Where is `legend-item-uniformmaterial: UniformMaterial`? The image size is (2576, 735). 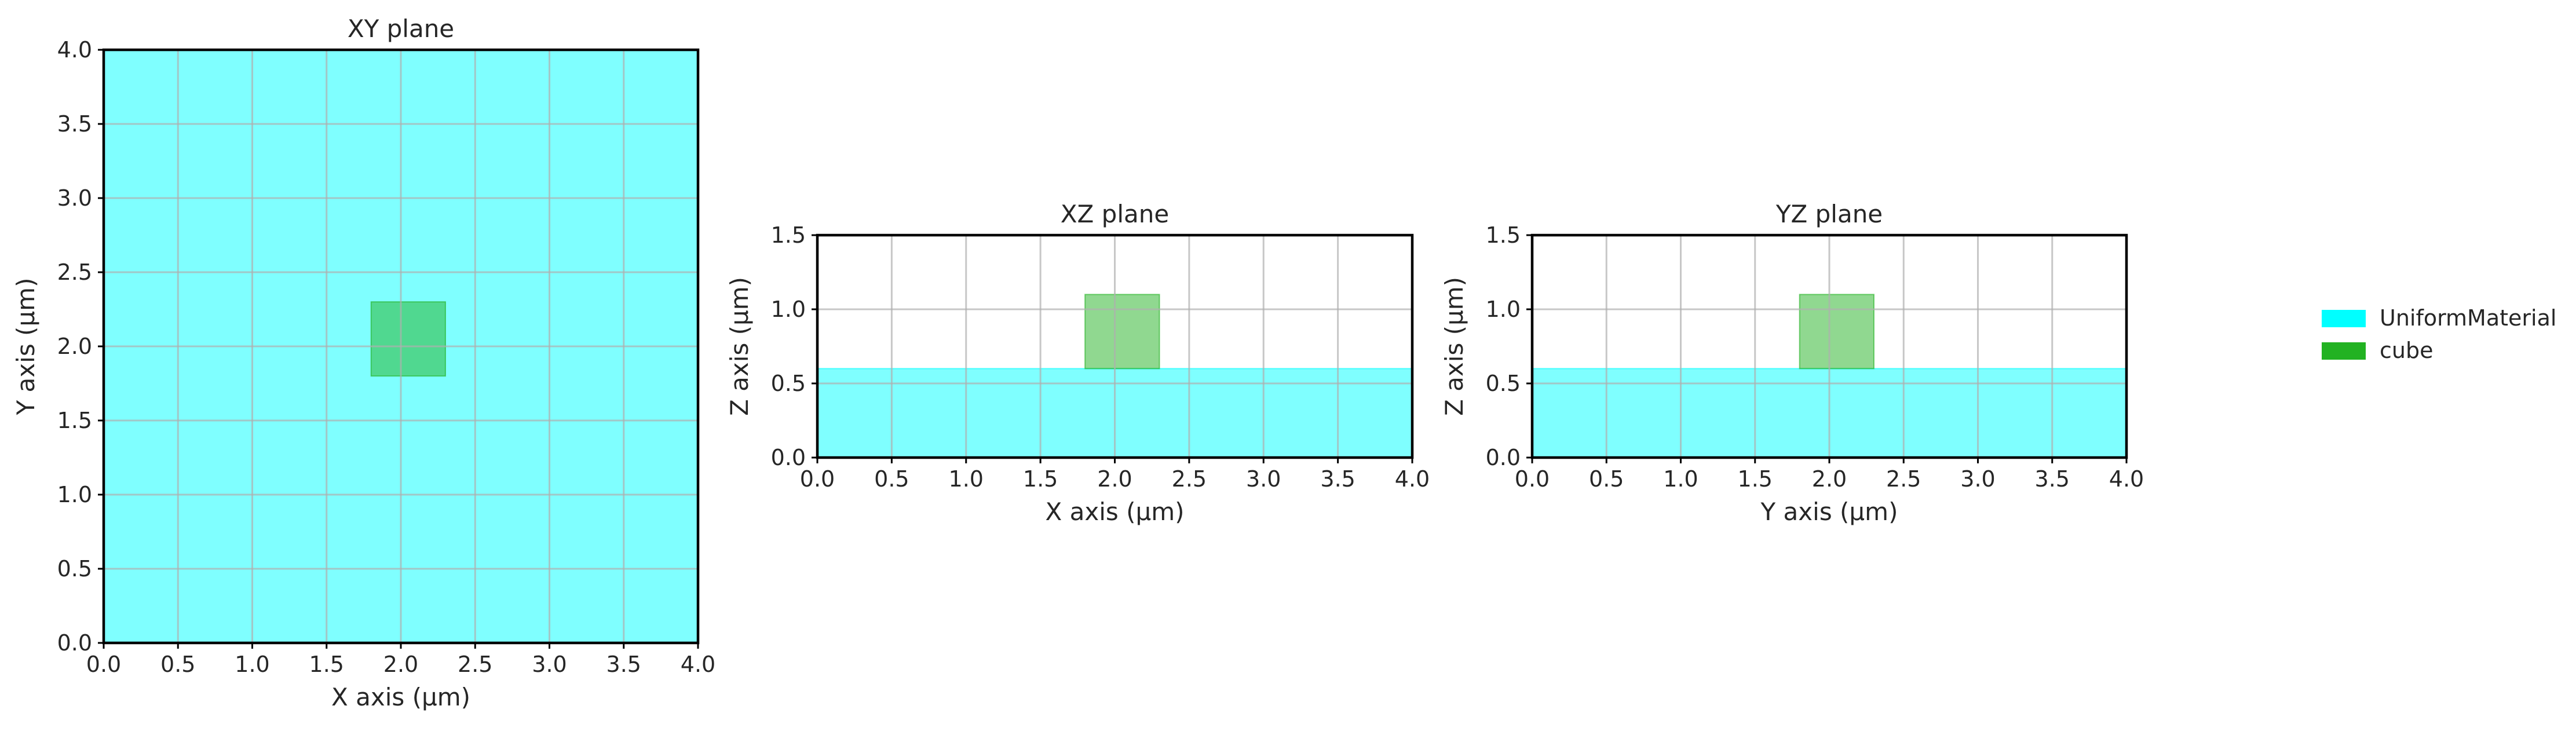 legend-item-uniformmaterial: UniformMaterial is located at coordinates (2439, 318).